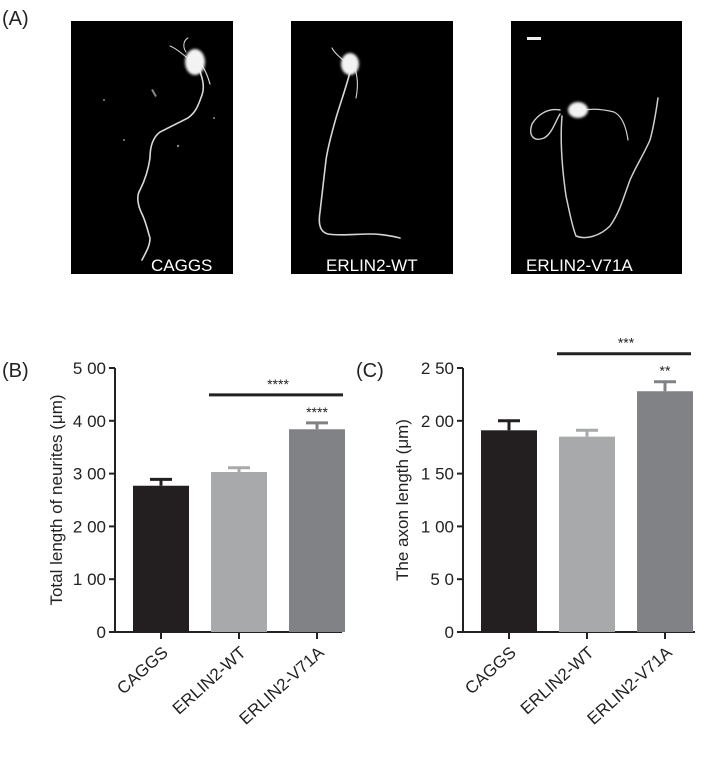  What do you see at coordinates (101, 632) in the screenshot?
I see `chart-b-y-tick-label: 0` at bounding box center [101, 632].